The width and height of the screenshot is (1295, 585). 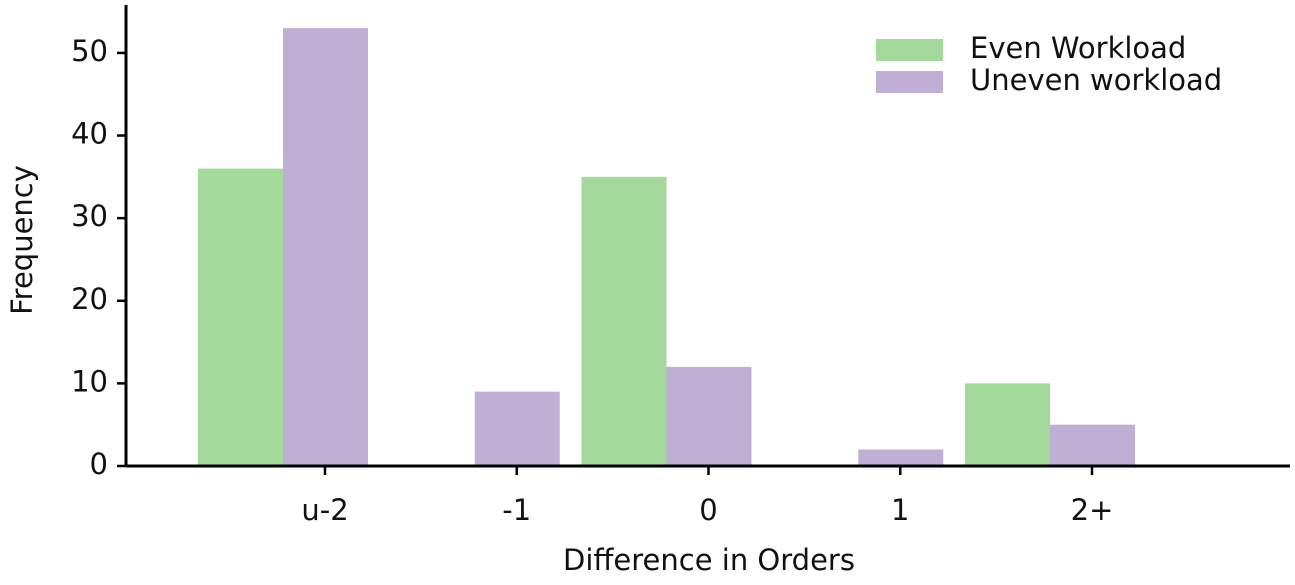 I want to click on x-tick-label: 0, so click(x=708, y=510).